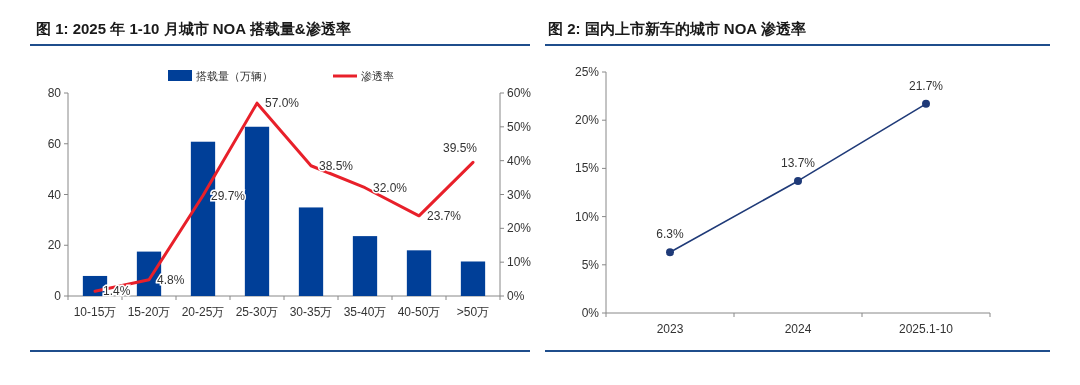 This screenshot has width=1080, height=385. What do you see at coordinates (336, 165) in the screenshot?
I see `data-label: 38.5%` at bounding box center [336, 165].